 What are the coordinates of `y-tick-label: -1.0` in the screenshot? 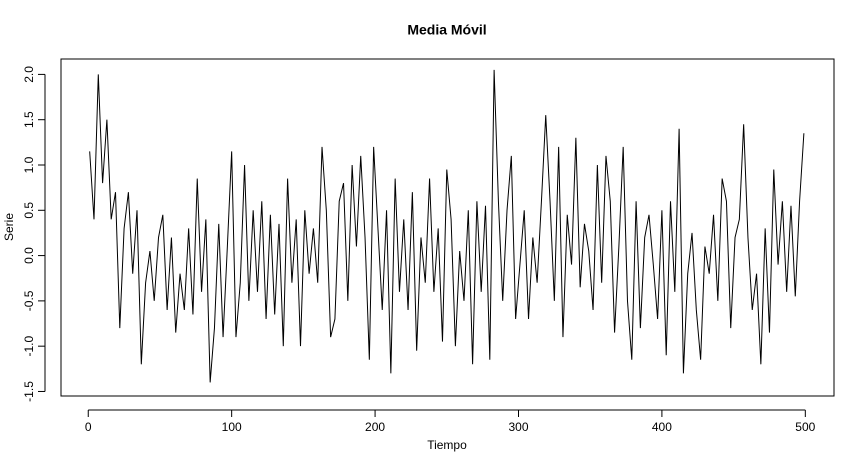 It's located at (29, 346).